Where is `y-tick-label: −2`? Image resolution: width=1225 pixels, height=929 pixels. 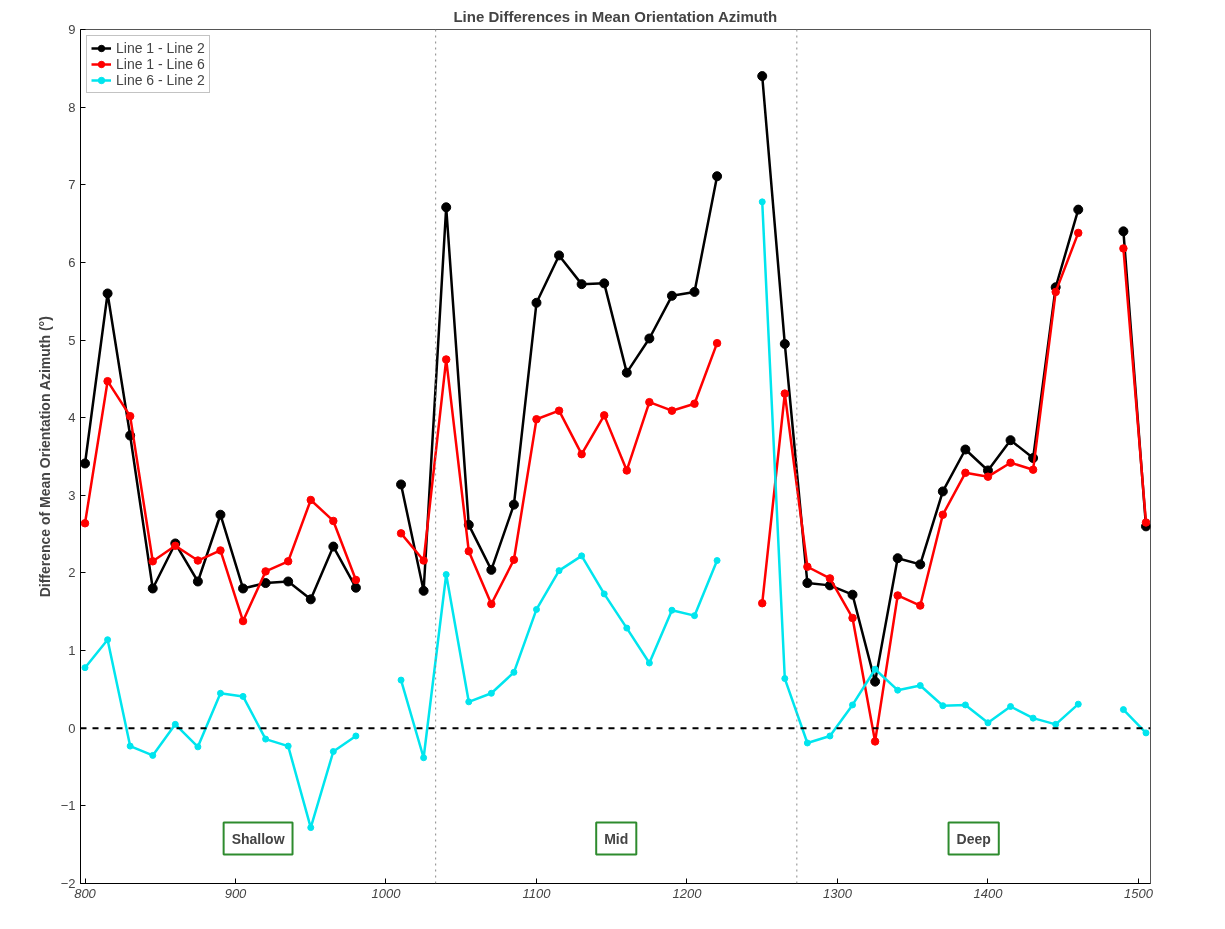 y-tick-label: −2 is located at coordinates (68, 883).